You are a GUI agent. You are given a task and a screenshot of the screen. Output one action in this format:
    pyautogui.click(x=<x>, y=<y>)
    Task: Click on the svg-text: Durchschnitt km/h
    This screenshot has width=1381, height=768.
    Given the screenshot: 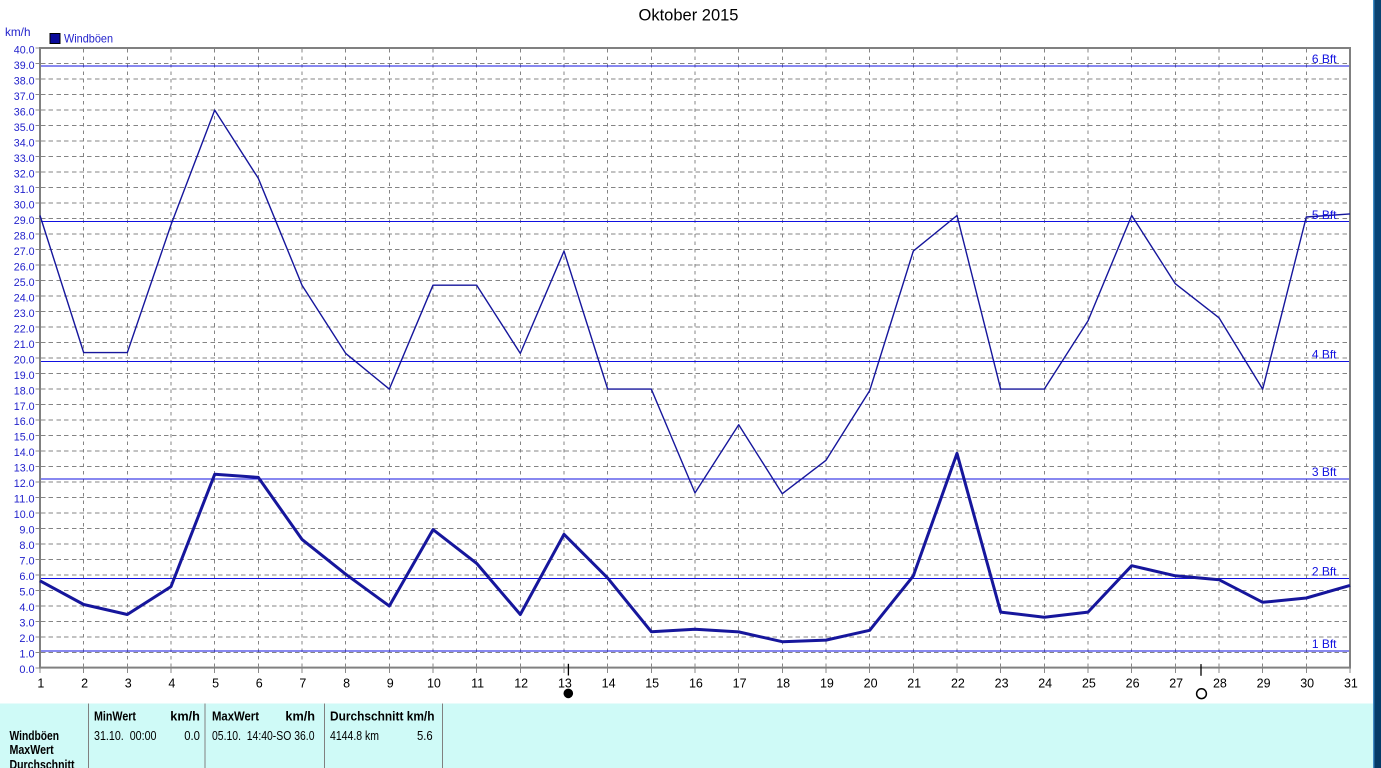 What is the action you would take?
    pyautogui.click(x=382, y=716)
    